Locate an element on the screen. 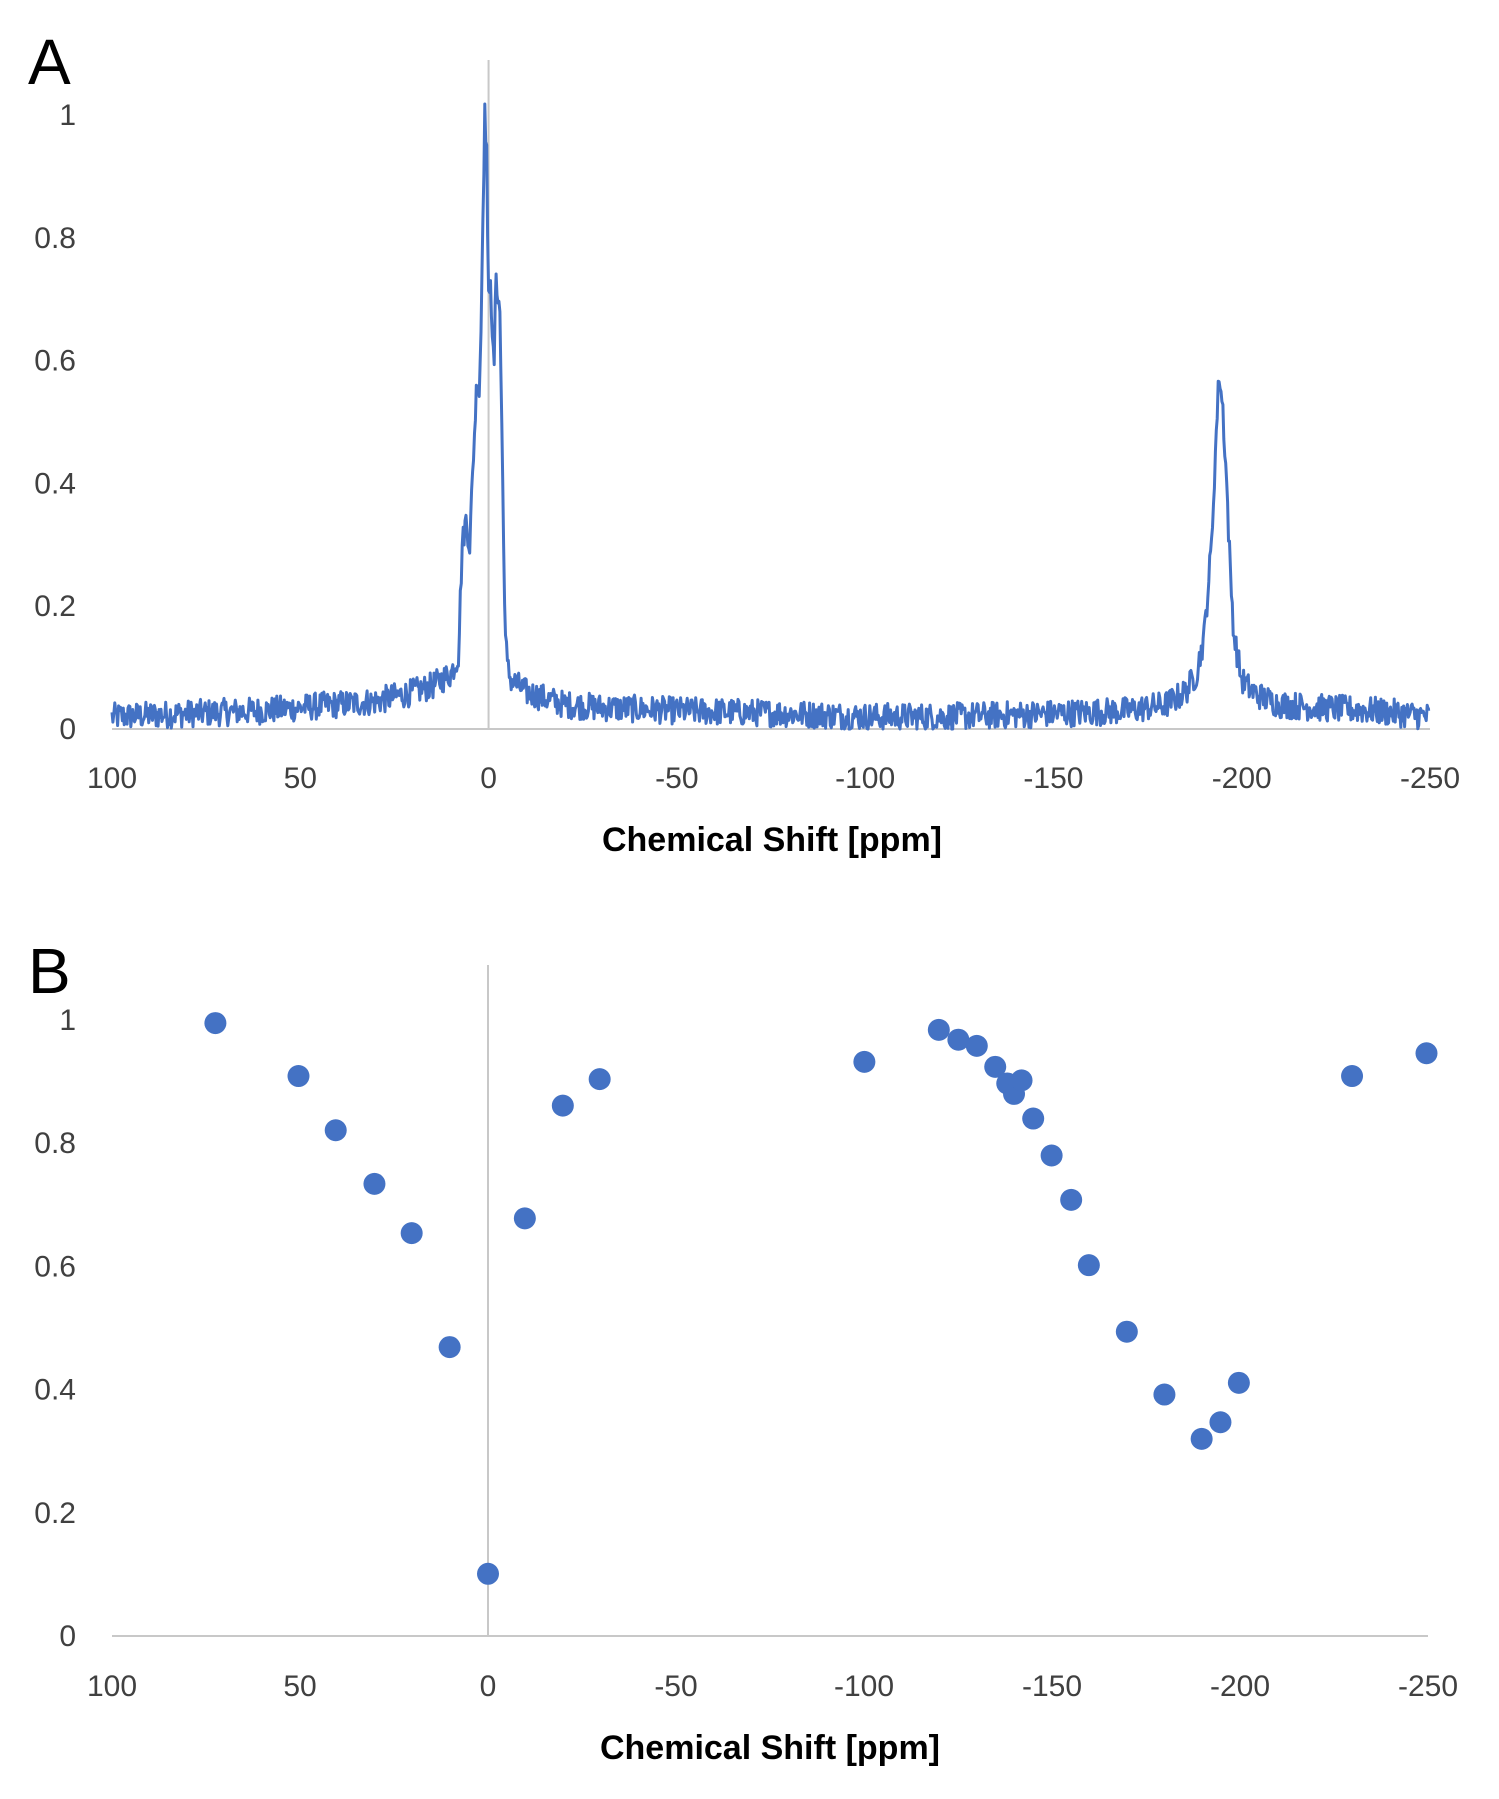 The height and width of the screenshot is (1799, 1499). x-tick-labels-a: 100 50 0 -50 -100 -150 -200 -250 is located at coordinates (773, 778).